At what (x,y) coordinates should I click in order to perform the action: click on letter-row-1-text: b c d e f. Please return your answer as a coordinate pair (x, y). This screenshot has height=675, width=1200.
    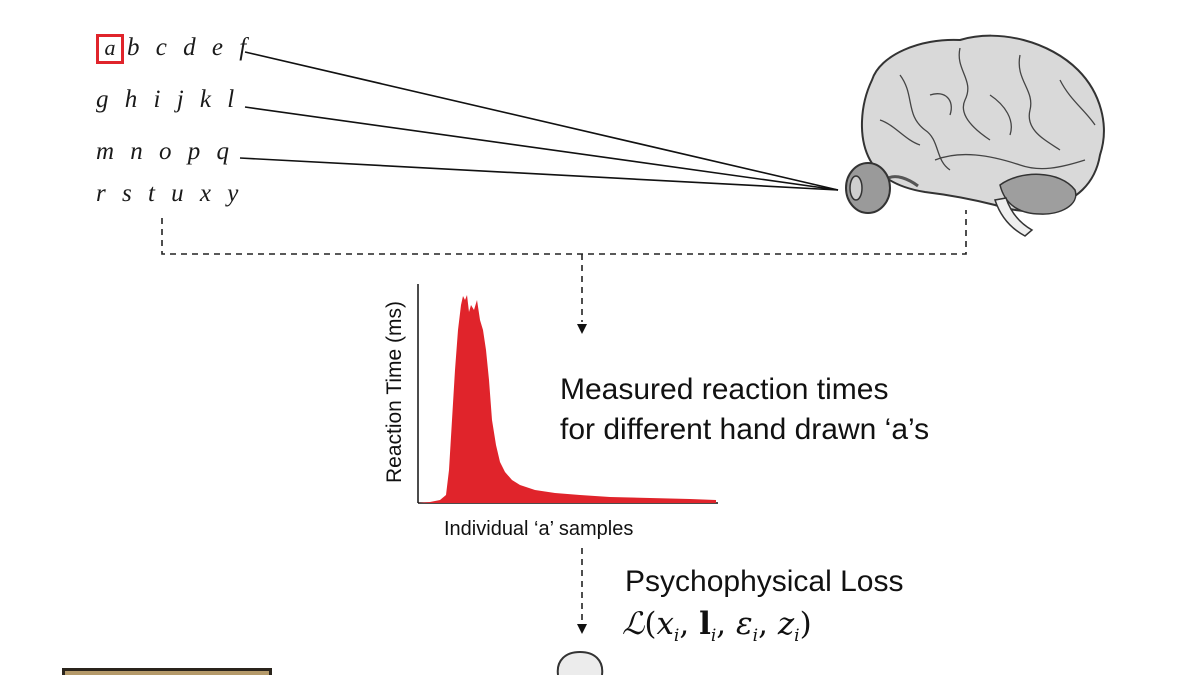
    Looking at the image, I should click on (189, 47).